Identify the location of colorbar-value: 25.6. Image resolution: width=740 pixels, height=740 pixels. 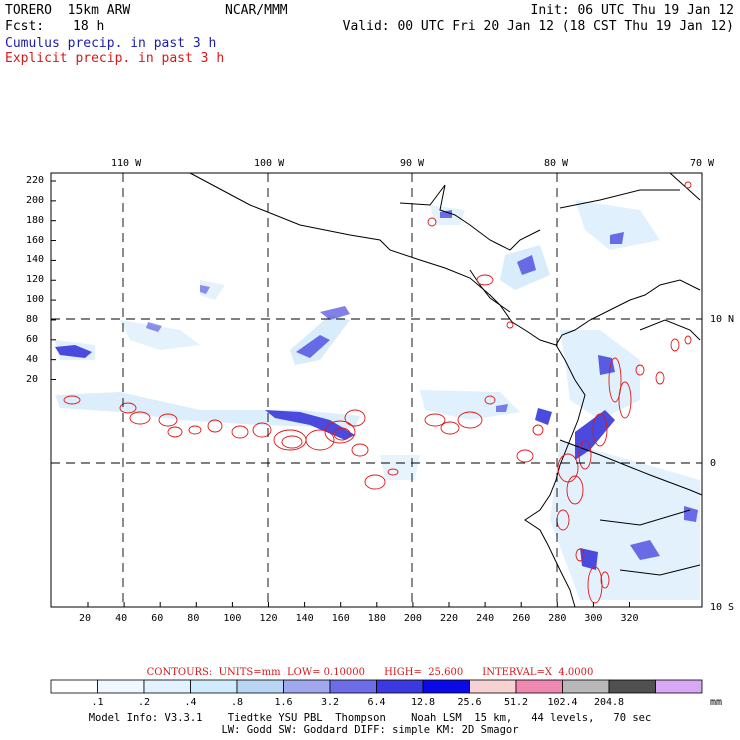
(469, 702).